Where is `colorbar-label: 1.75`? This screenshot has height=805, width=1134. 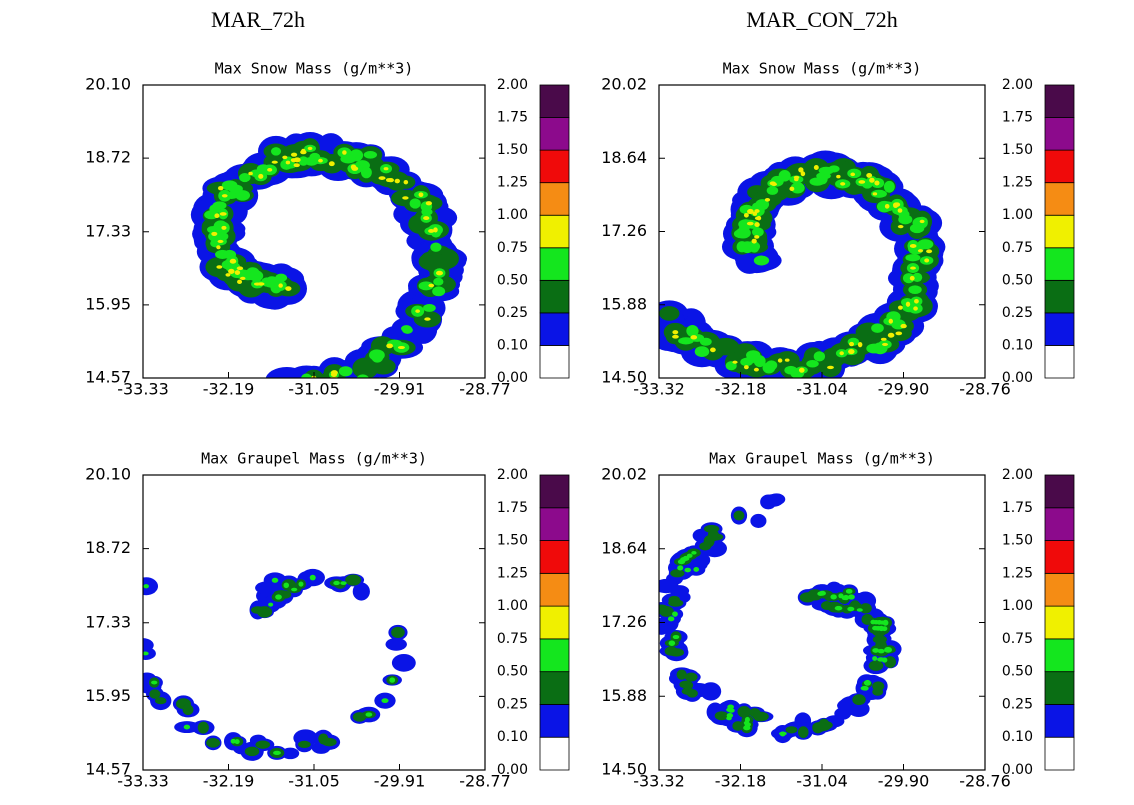 colorbar-label: 1.75 is located at coordinates (1017, 508).